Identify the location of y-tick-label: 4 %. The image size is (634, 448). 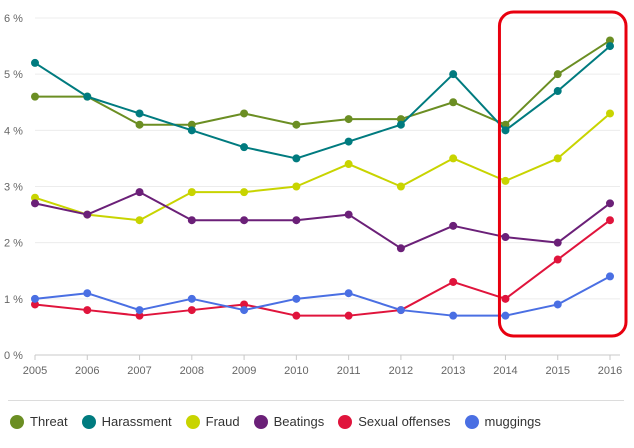
(13, 131).